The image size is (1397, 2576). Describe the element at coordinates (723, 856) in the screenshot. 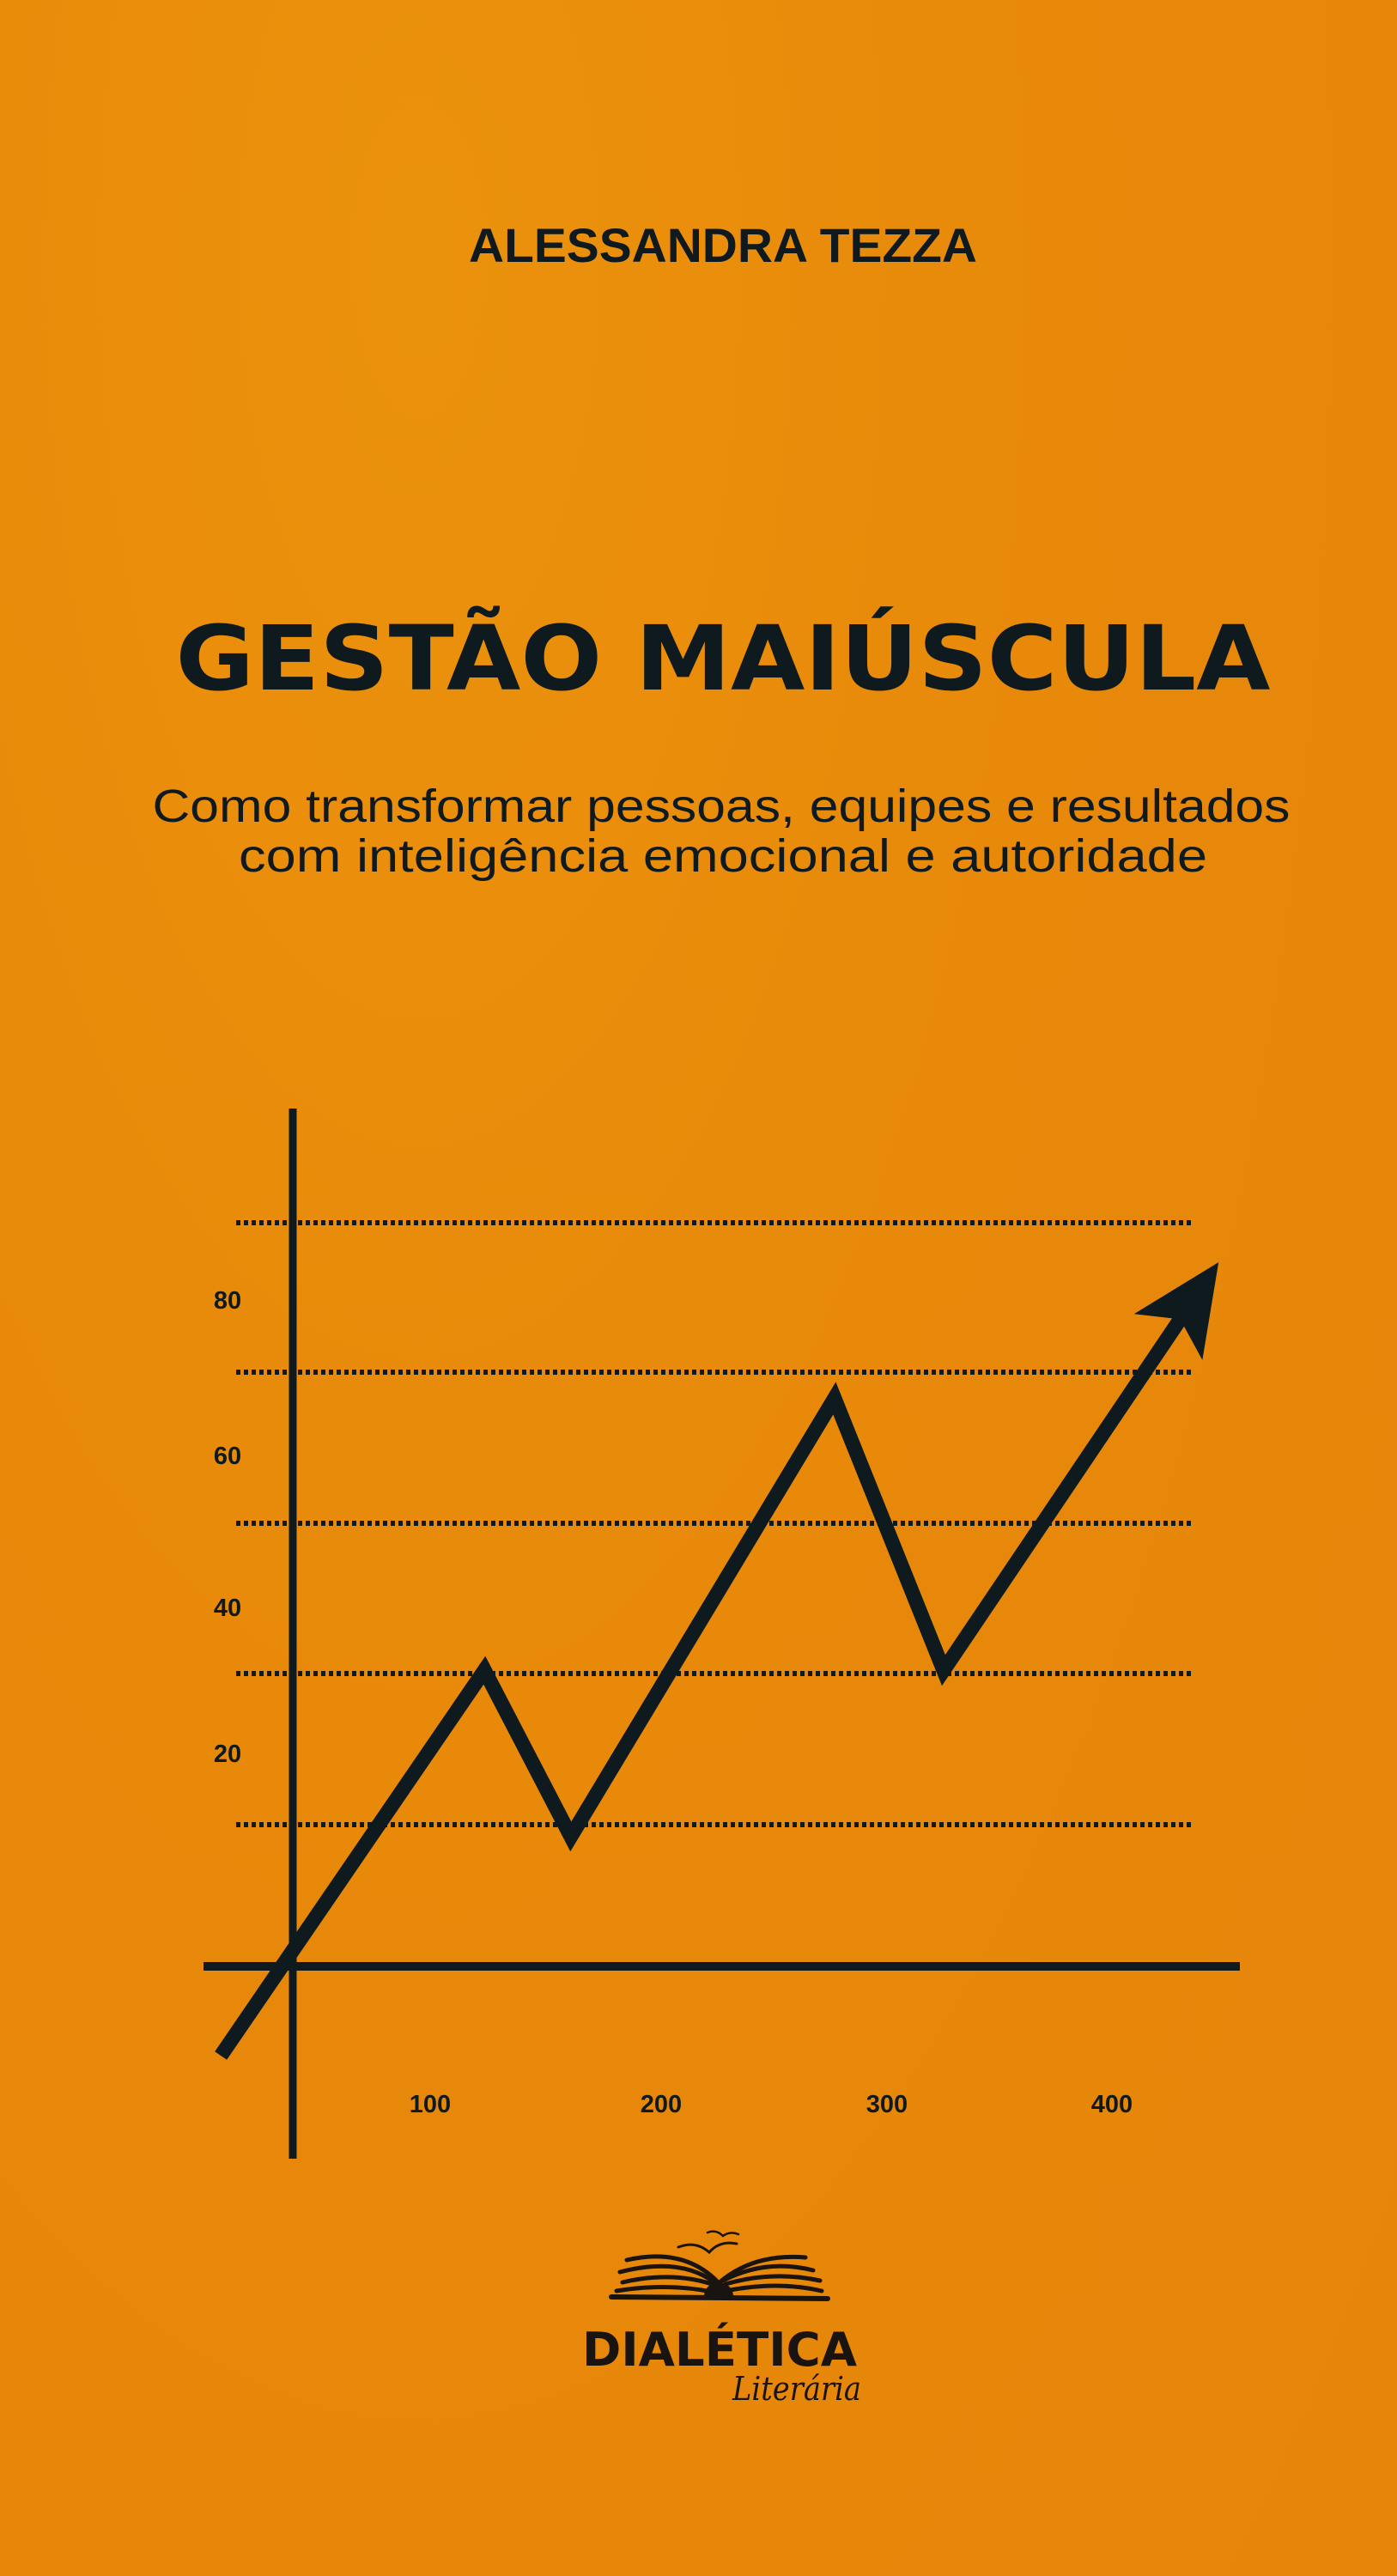

I see `subtitle-line-2: com inteligência emocional e autoridade` at that location.